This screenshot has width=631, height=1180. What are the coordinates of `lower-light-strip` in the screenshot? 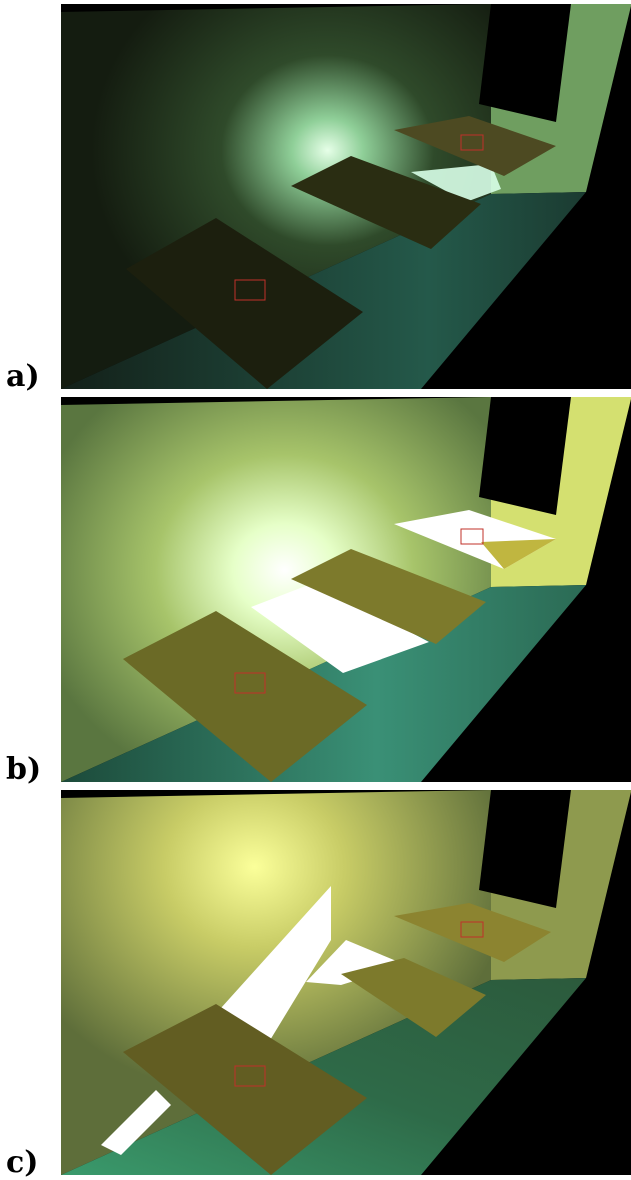 It's located at (136, 1122).